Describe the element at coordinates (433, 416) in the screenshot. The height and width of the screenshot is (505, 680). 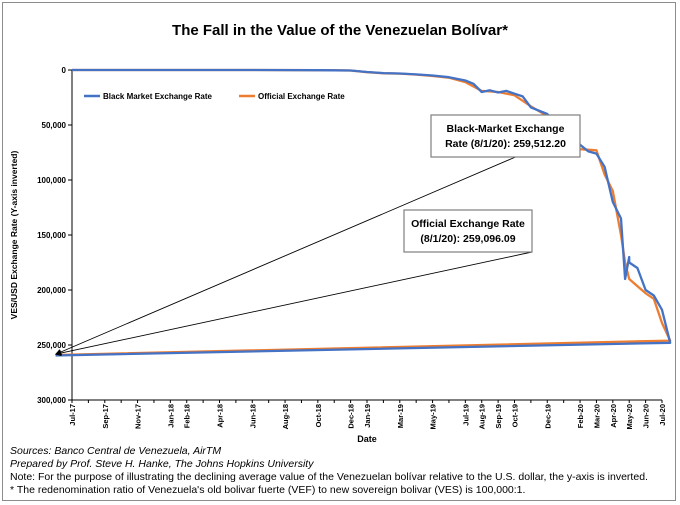
I see `x-tick-label: May-19` at that location.